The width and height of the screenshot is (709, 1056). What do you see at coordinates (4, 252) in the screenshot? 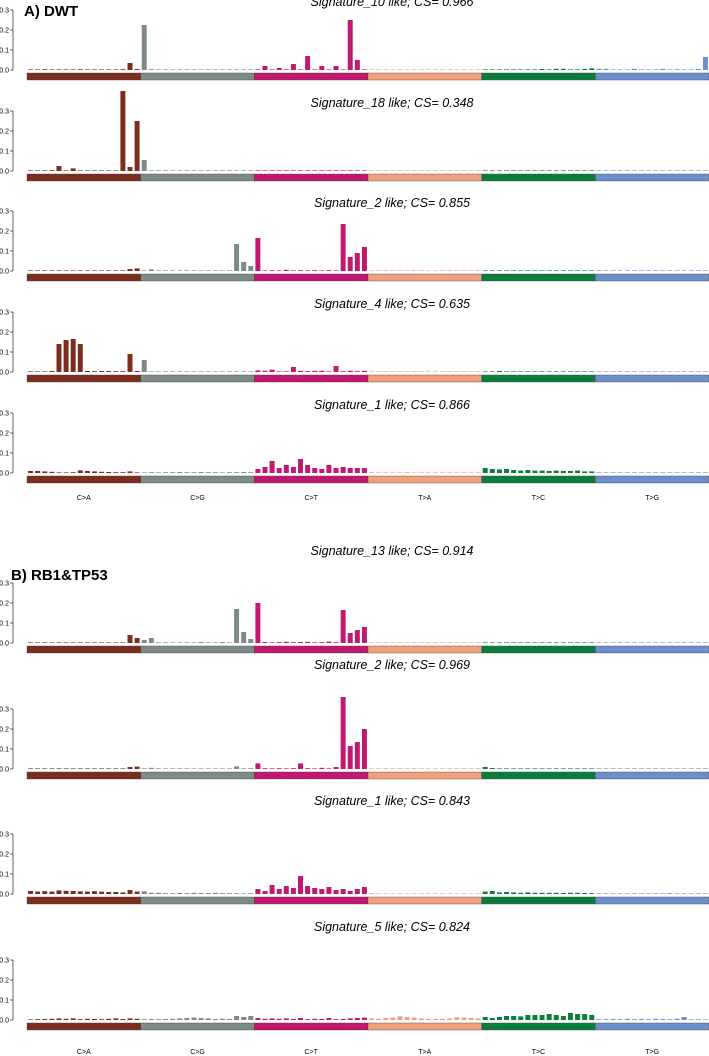
I see `y-tick-label: 0.1` at bounding box center [4, 252].